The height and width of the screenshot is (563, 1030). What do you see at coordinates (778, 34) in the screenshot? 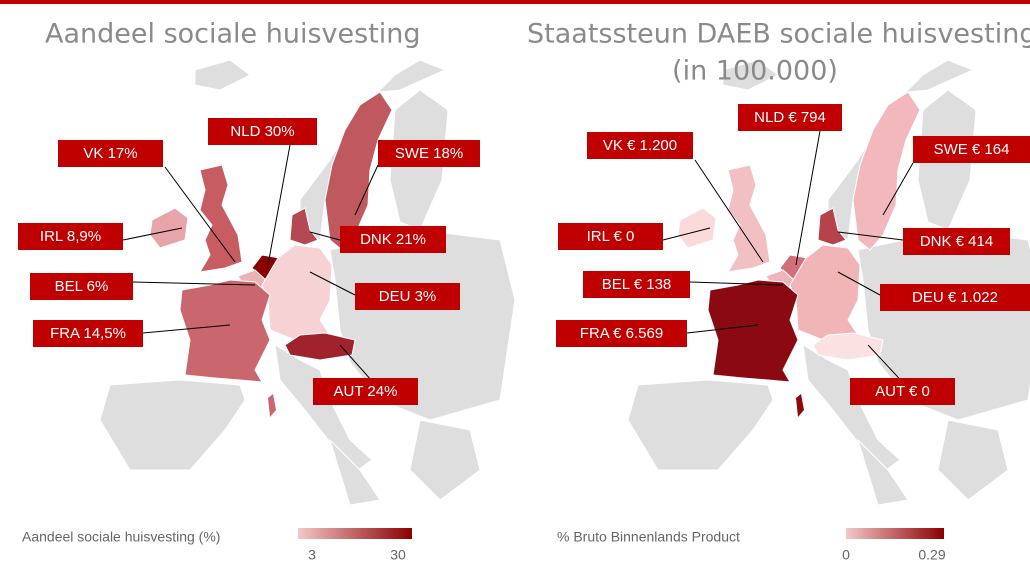
I see `map-title: Staatssteun DAEB sociale huisvesting` at bounding box center [778, 34].